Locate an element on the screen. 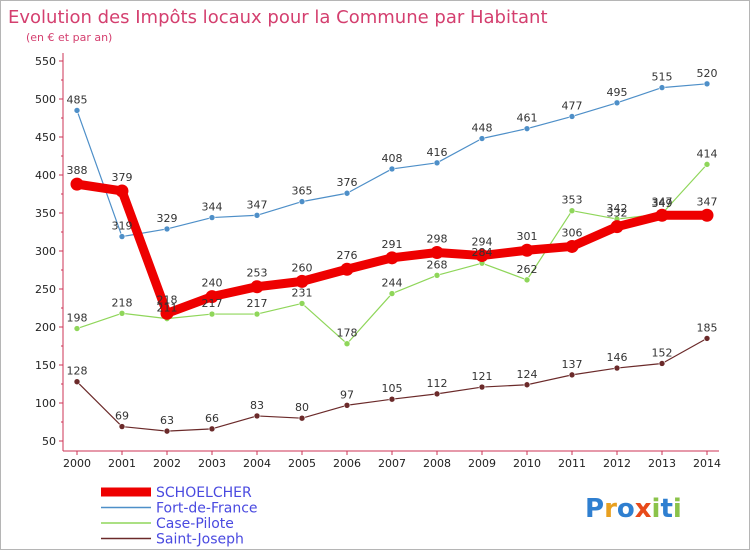 This screenshot has width=750, height=550. data-label-saint-joseph: 69 is located at coordinates (122, 416).